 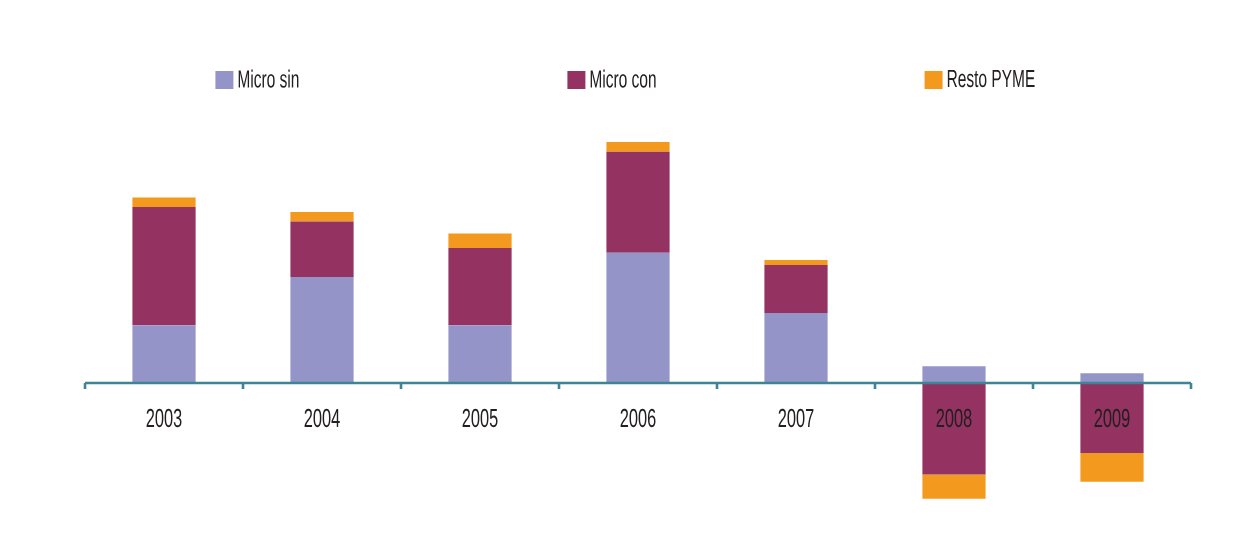 What do you see at coordinates (480, 418) in the screenshot?
I see `x-tick-label: 2005` at bounding box center [480, 418].